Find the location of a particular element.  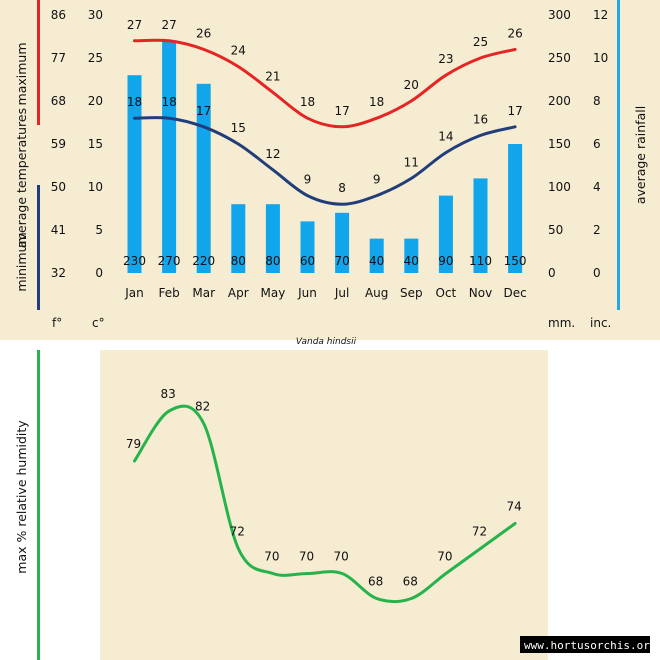

month-label: May is located at coordinates (272, 293).